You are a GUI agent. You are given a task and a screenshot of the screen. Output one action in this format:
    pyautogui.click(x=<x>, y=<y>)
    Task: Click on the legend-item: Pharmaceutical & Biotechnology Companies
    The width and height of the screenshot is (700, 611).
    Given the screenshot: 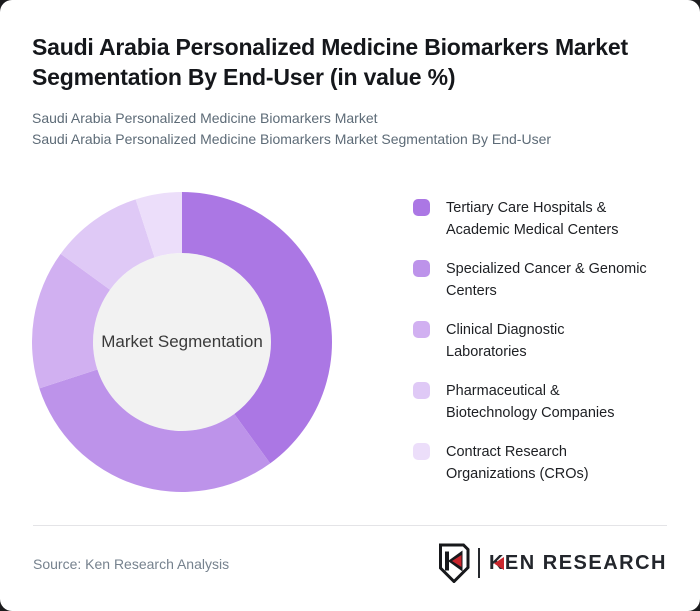 What is the action you would take?
    pyautogui.click(x=543, y=402)
    